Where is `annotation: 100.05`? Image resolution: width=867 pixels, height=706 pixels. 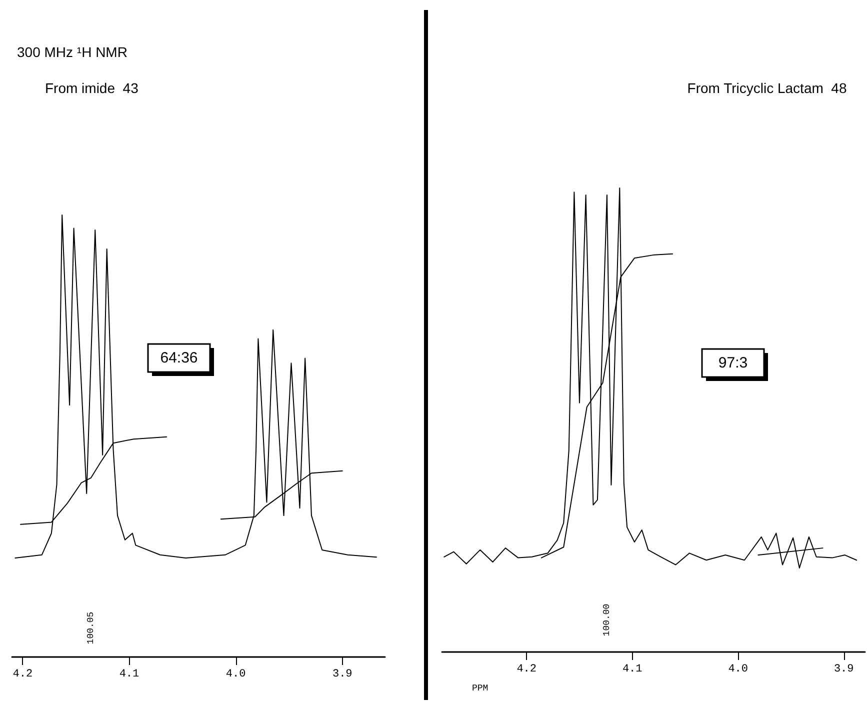 annotation: 100.05 is located at coordinates (91, 628).